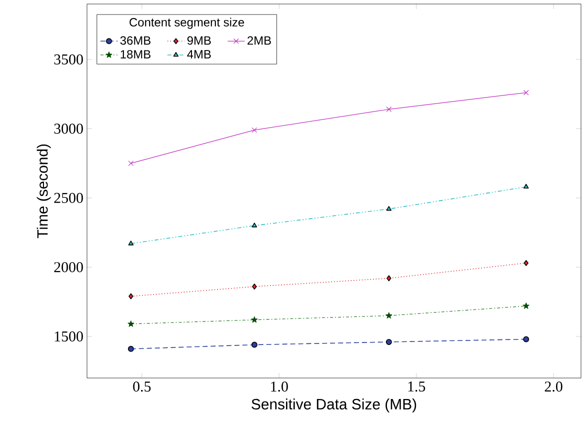 This screenshot has height=436, width=583. I want to click on legend-label: 4MB, so click(199, 54).